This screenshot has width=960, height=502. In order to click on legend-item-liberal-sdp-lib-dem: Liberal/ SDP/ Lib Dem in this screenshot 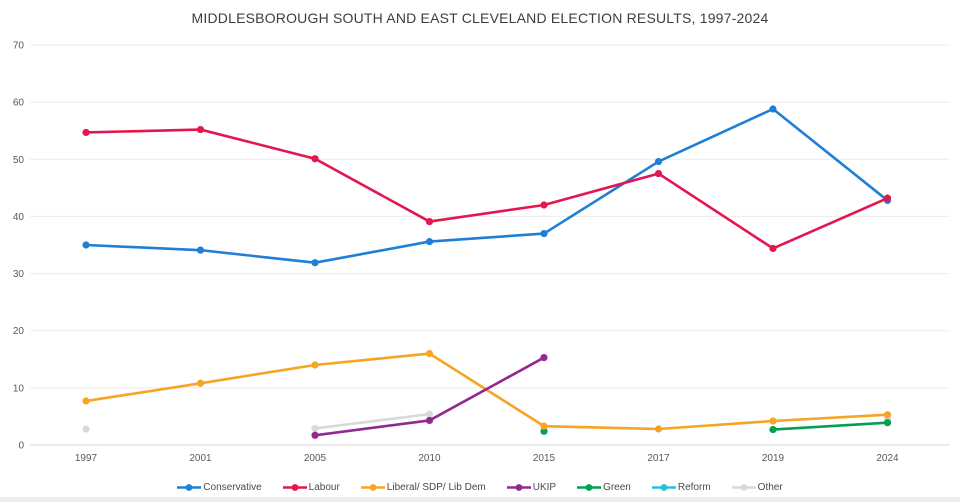, I will do `click(423, 487)`.